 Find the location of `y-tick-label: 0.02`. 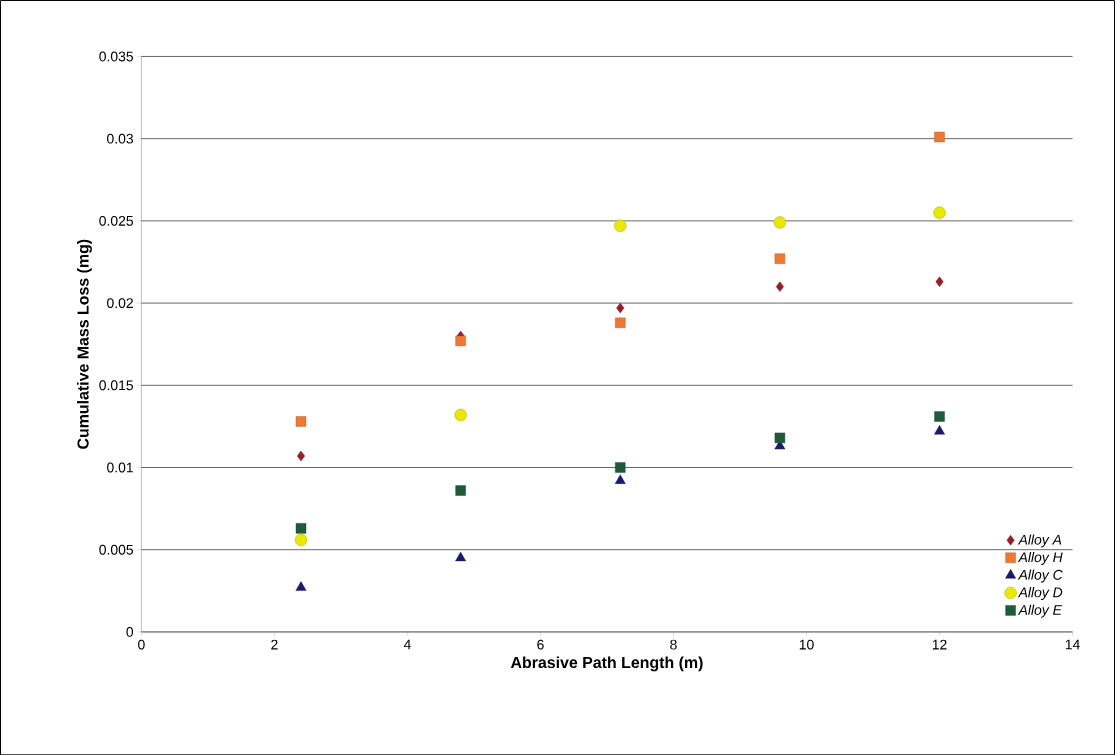

y-tick-label: 0.02 is located at coordinates (120, 302).